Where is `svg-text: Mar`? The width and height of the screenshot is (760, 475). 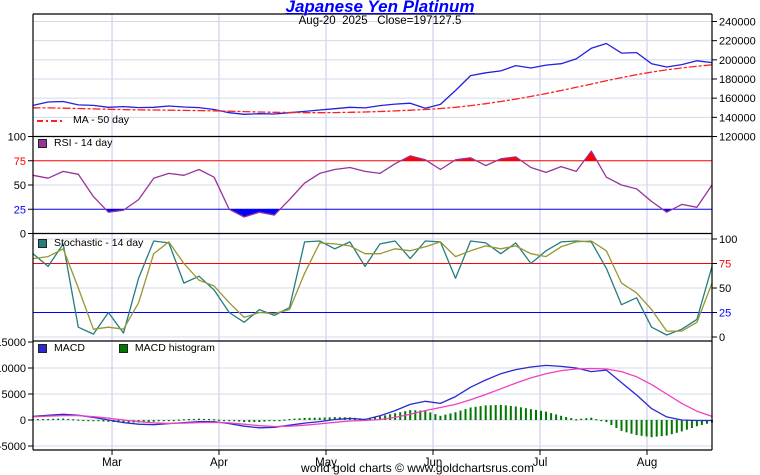
svg-text: Mar is located at coordinates (112, 463).